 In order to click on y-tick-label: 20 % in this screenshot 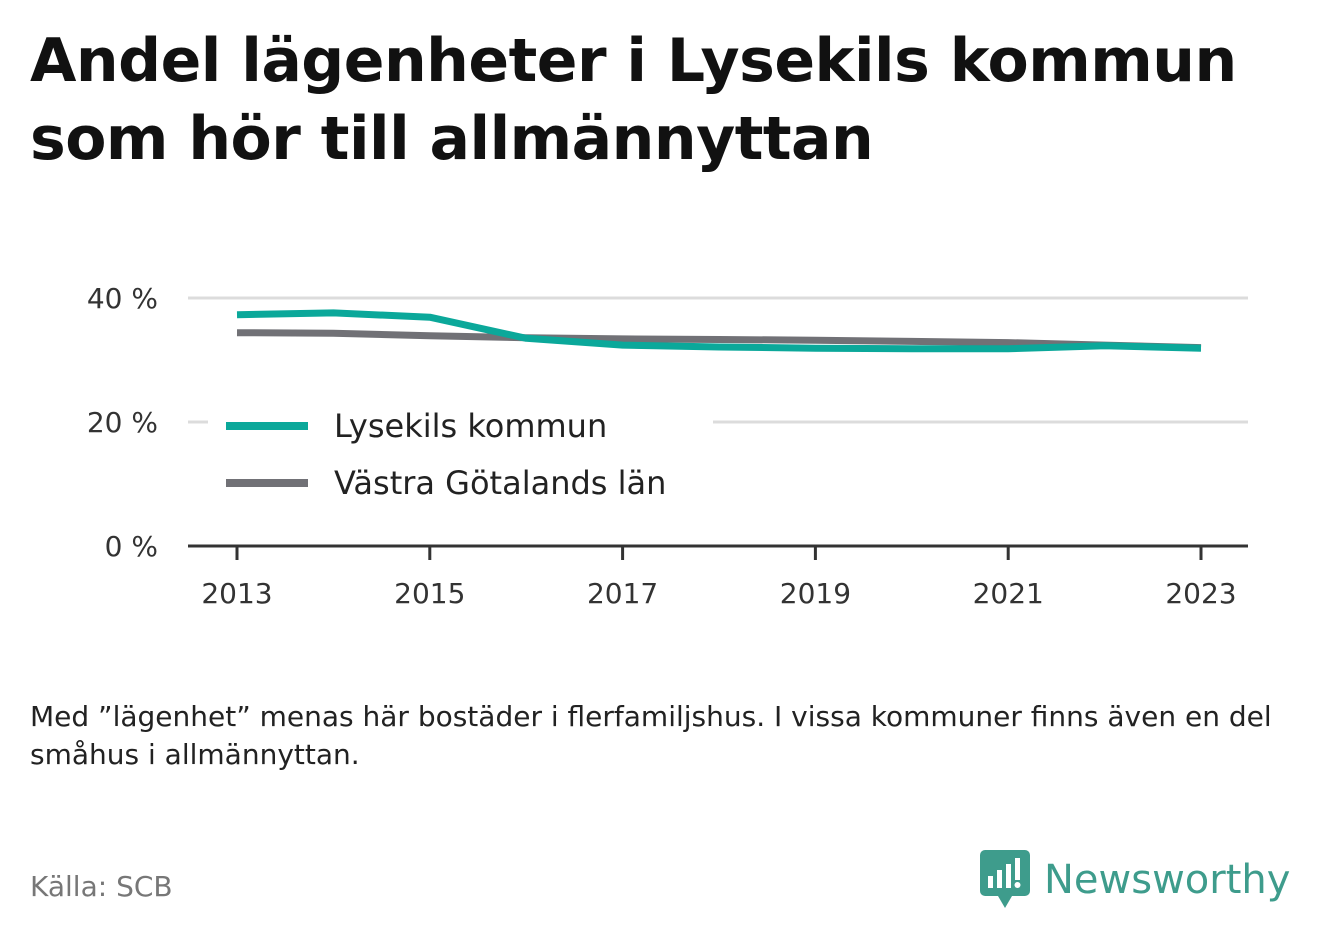, I will do `click(122, 422)`.